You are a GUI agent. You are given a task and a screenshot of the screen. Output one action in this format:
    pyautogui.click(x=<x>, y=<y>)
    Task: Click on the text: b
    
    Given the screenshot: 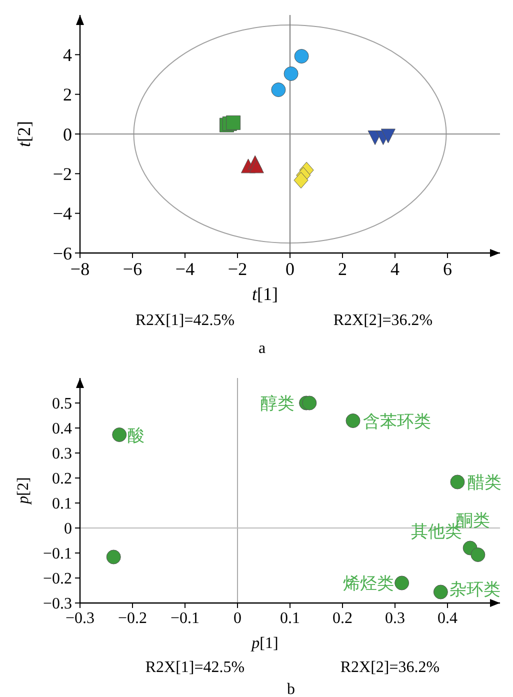 What is the action you would take?
    pyautogui.click(x=291, y=689)
    